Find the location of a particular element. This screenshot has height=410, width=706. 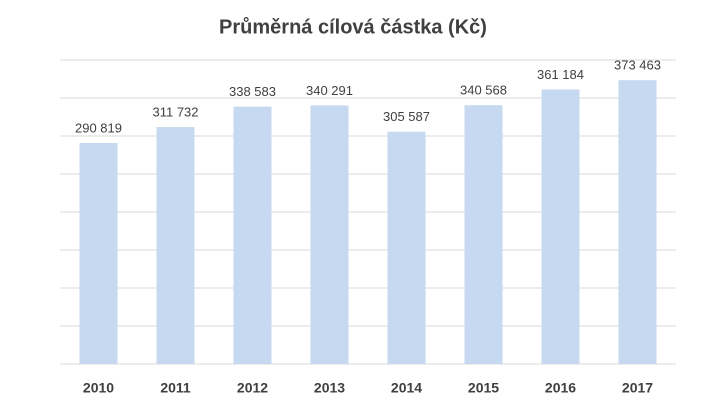

x-tick-label: 2010 is located at coordinates (98, 388).